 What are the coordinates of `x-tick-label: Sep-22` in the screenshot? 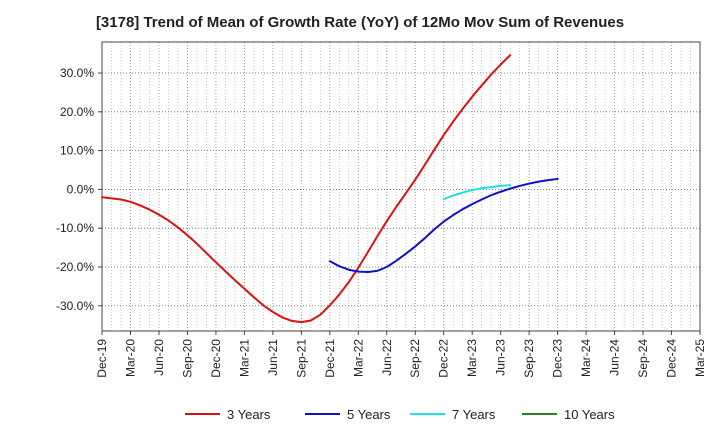 It's located at (415, 358).